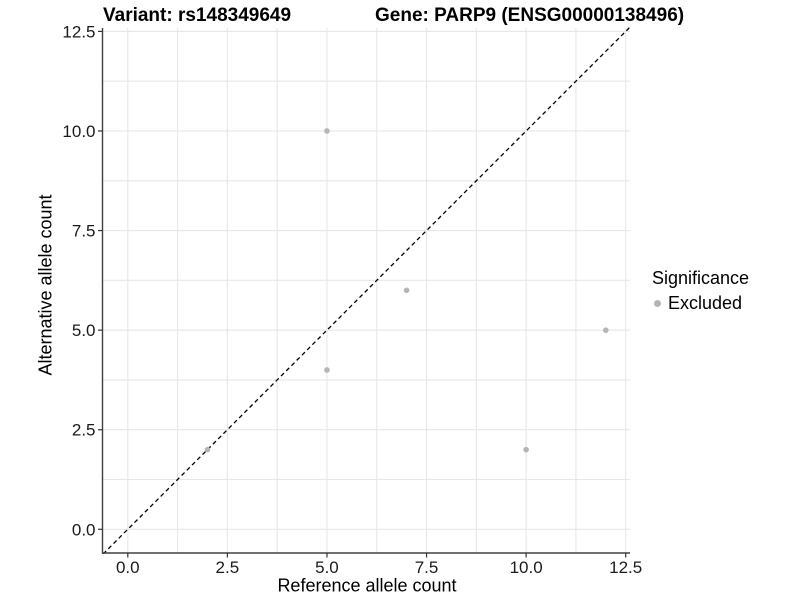 The width and height of the screenshot is (800, 600). Describe the element at coordinates (228, 567) in the screenshot. I see `x-tick-label: 2.5` at that location.